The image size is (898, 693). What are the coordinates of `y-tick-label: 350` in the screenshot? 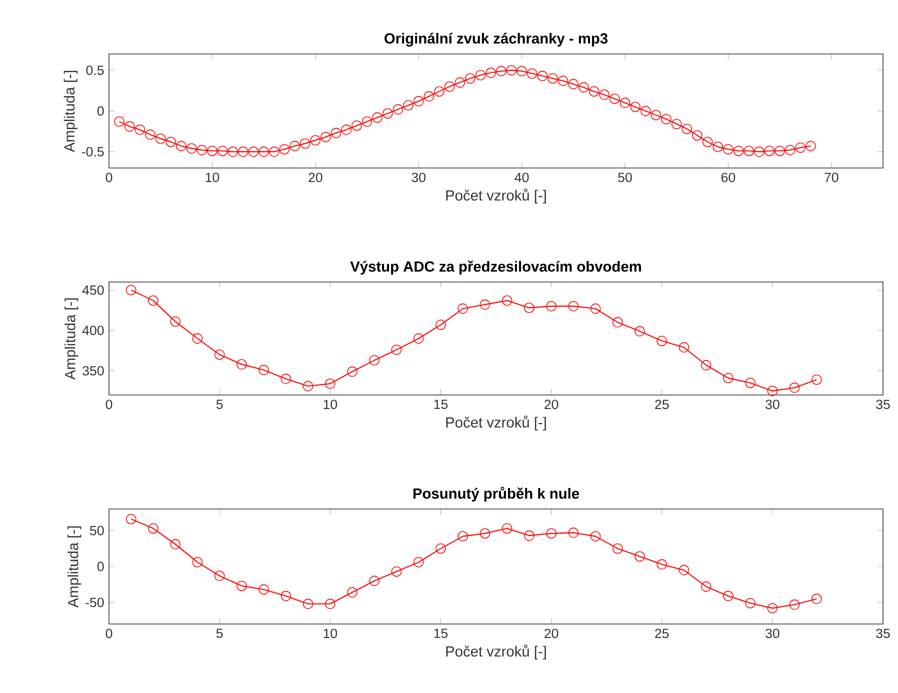 It's located at (93, 371).